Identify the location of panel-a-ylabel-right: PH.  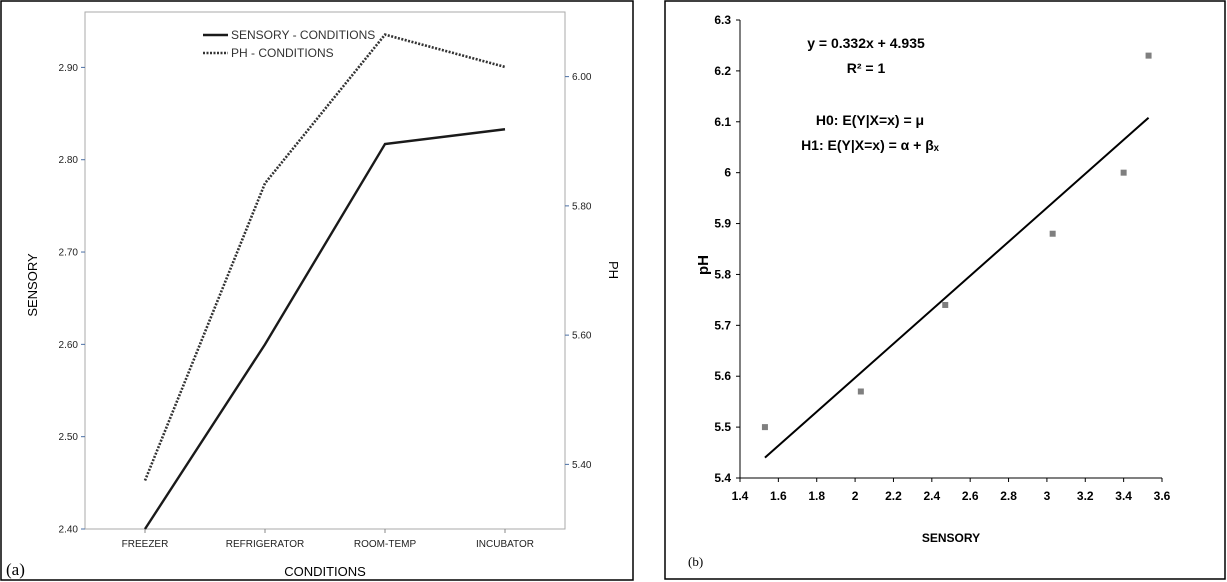
(613, 270).